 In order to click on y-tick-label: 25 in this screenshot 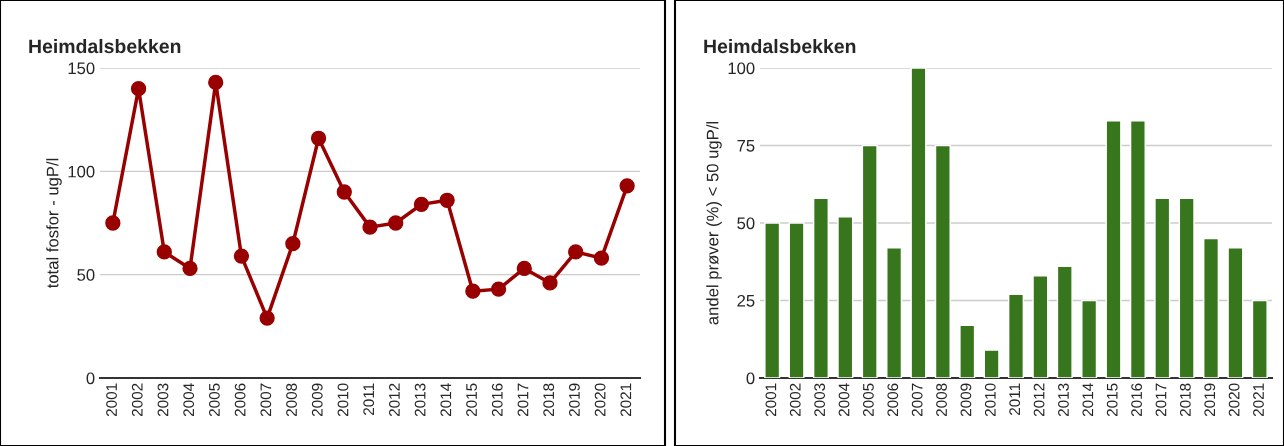, I will do `click(746, 300)`.